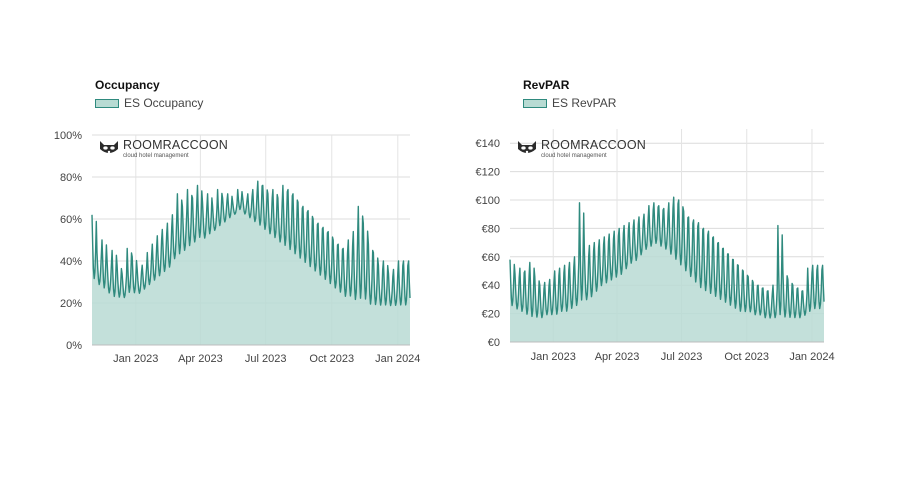  I want to click on y-tick-label: €80, so click(491, 229).